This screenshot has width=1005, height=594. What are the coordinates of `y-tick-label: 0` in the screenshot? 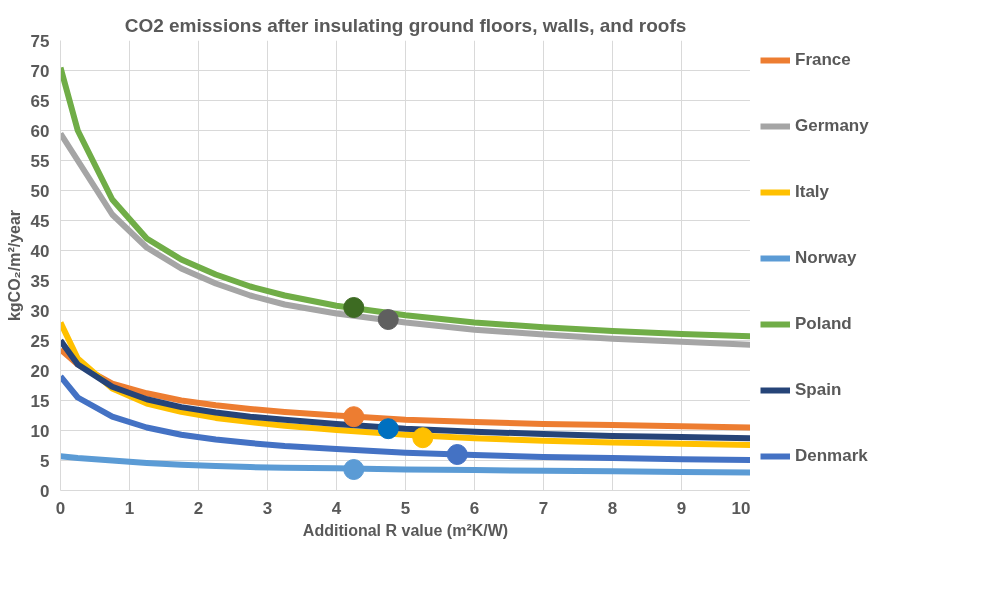 It's located at (45, 491).